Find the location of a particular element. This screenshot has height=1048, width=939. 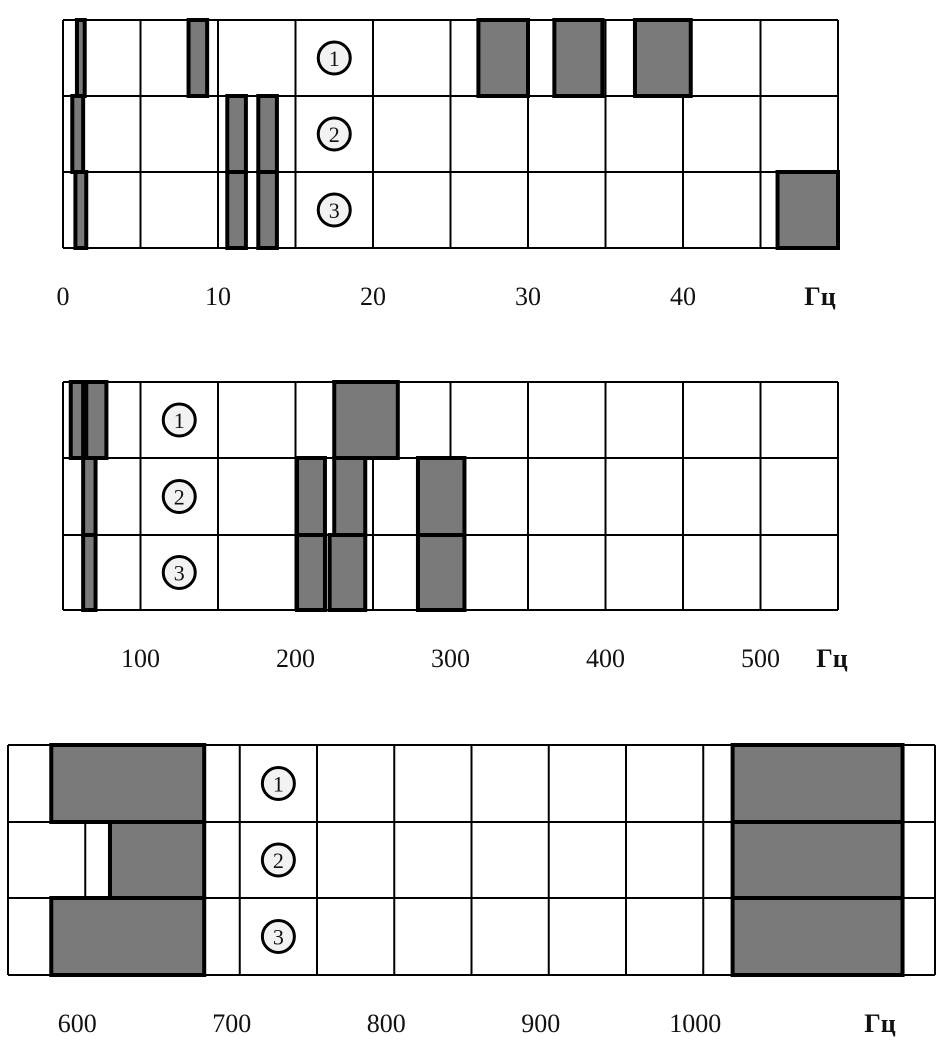

tick-label: 500 is located at coordinates (760, 658).